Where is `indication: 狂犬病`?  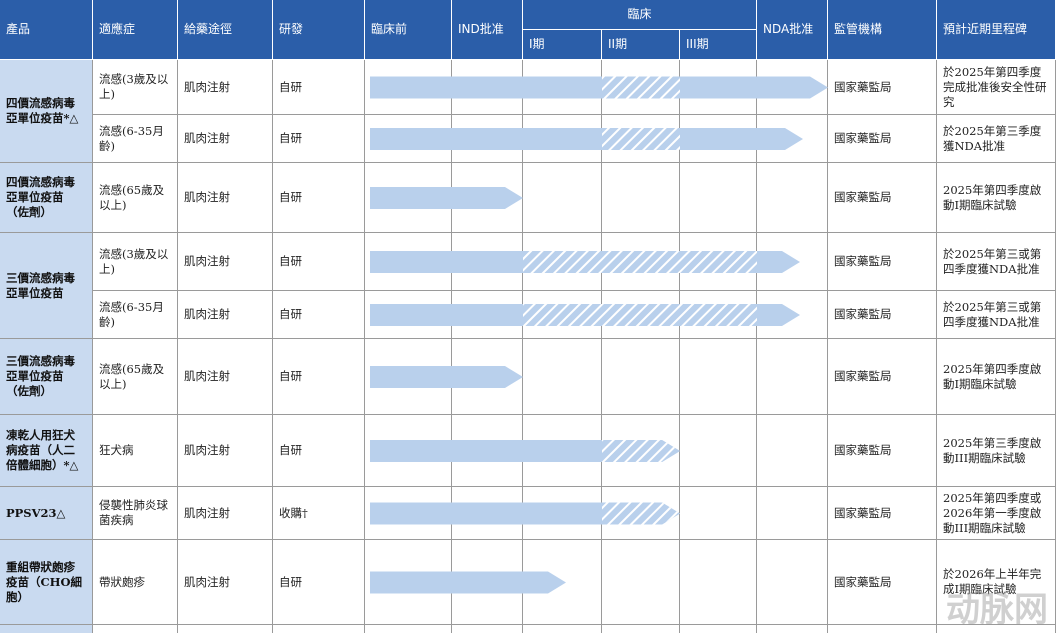
indication: 狂犬病 is located at coordinates (135, 451).